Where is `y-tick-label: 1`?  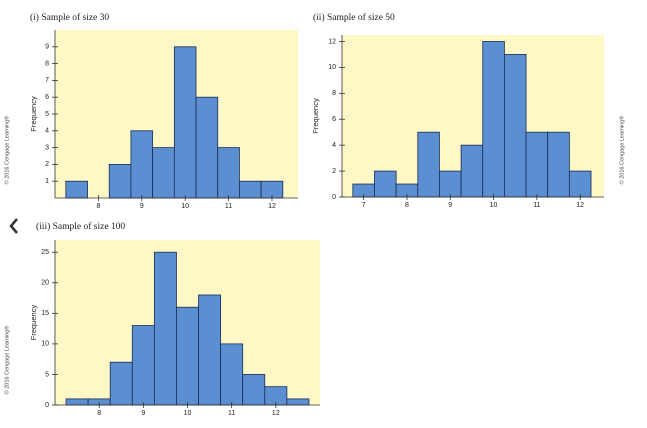
y-tick-label: 1 is located at coordinates (47, 181).